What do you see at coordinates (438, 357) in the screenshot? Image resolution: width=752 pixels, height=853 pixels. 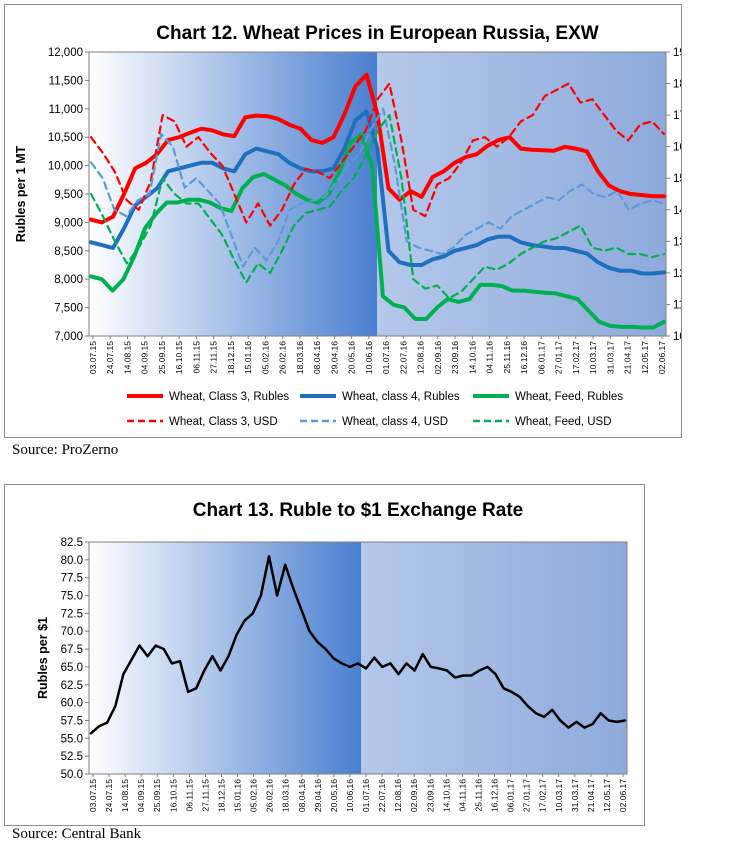 I see `x-tick-label: 02.09.16` at bounding box center [438, 357].